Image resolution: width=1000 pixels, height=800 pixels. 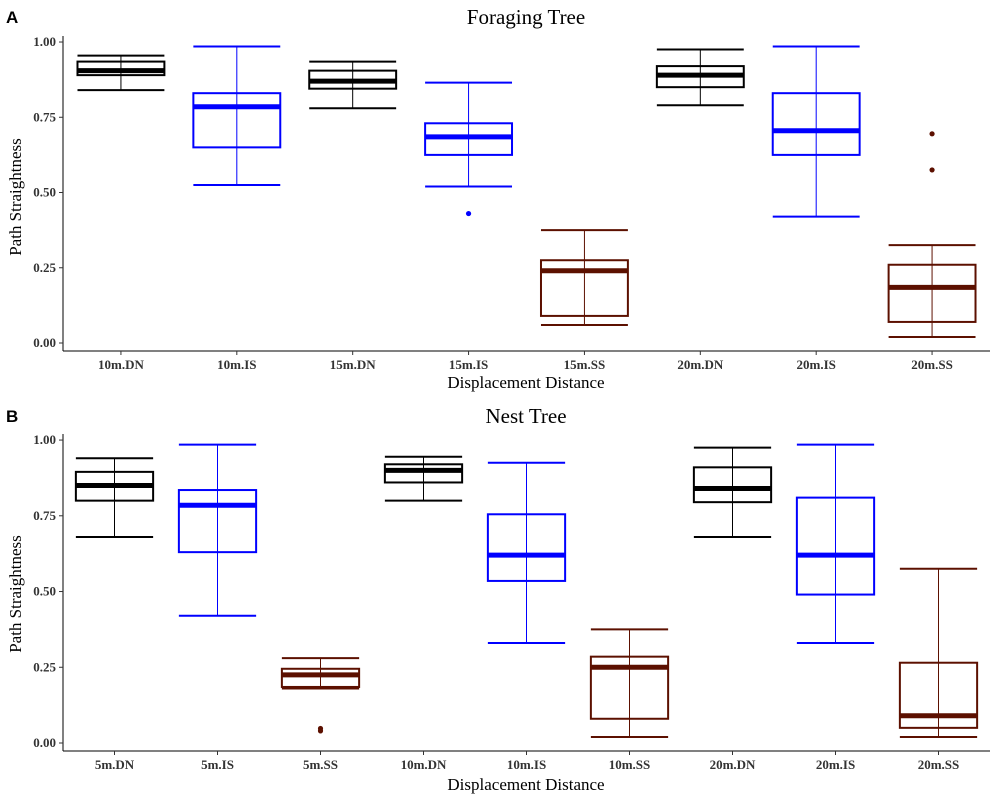 I want to click on x-axis-title-b: Displacement Distance, so click(x=525, y=784).